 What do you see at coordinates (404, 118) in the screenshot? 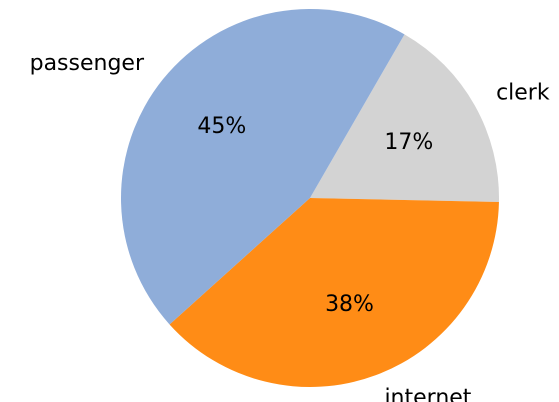
I see `pie-slice-clerk` at bounding box center [404, 118].